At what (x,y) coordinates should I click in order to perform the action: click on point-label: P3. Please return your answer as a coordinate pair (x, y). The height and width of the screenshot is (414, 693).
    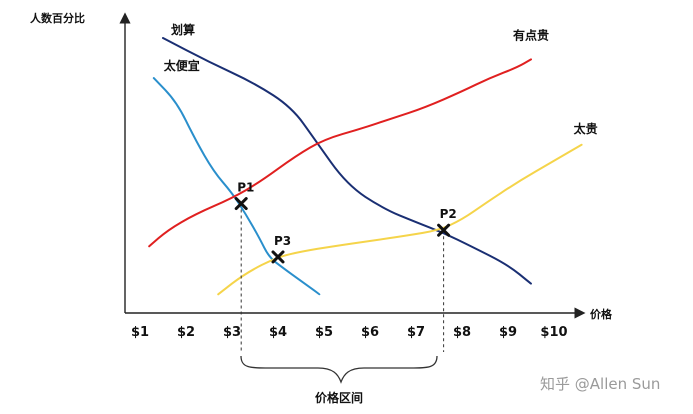
    Looking at the image, I should click on (282, 241).